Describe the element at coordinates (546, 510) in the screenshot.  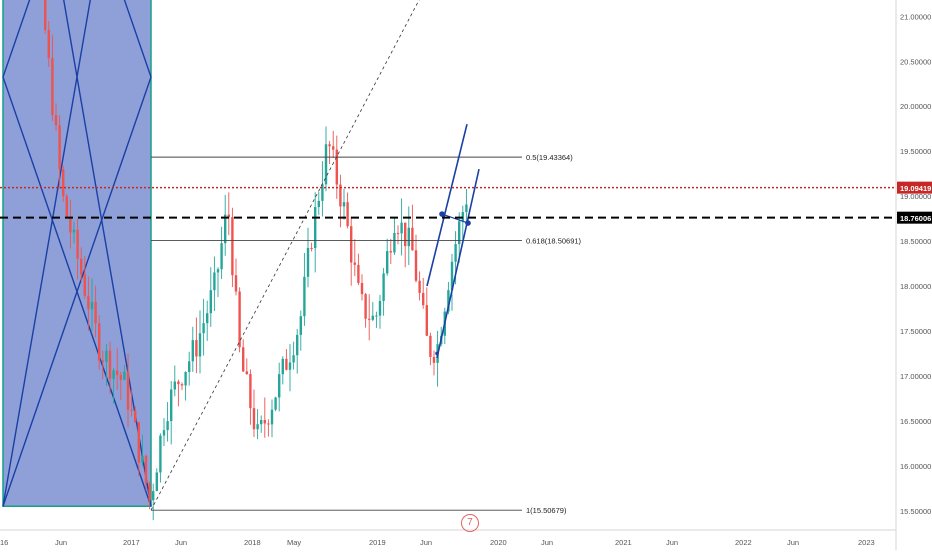
I see `fib-level-label: 1(15.50679)` at that location.